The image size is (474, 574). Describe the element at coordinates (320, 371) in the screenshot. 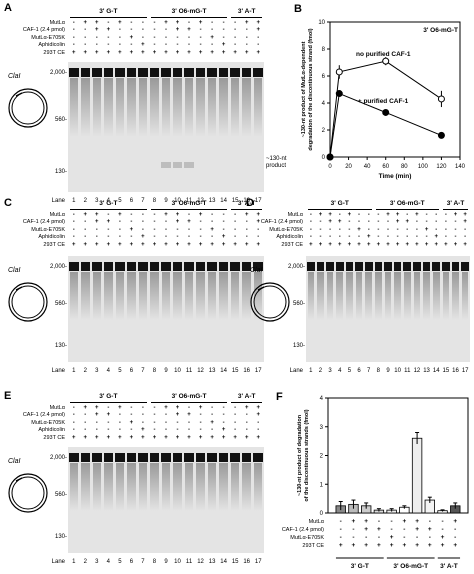

I see `lane-number: 2` at that location.